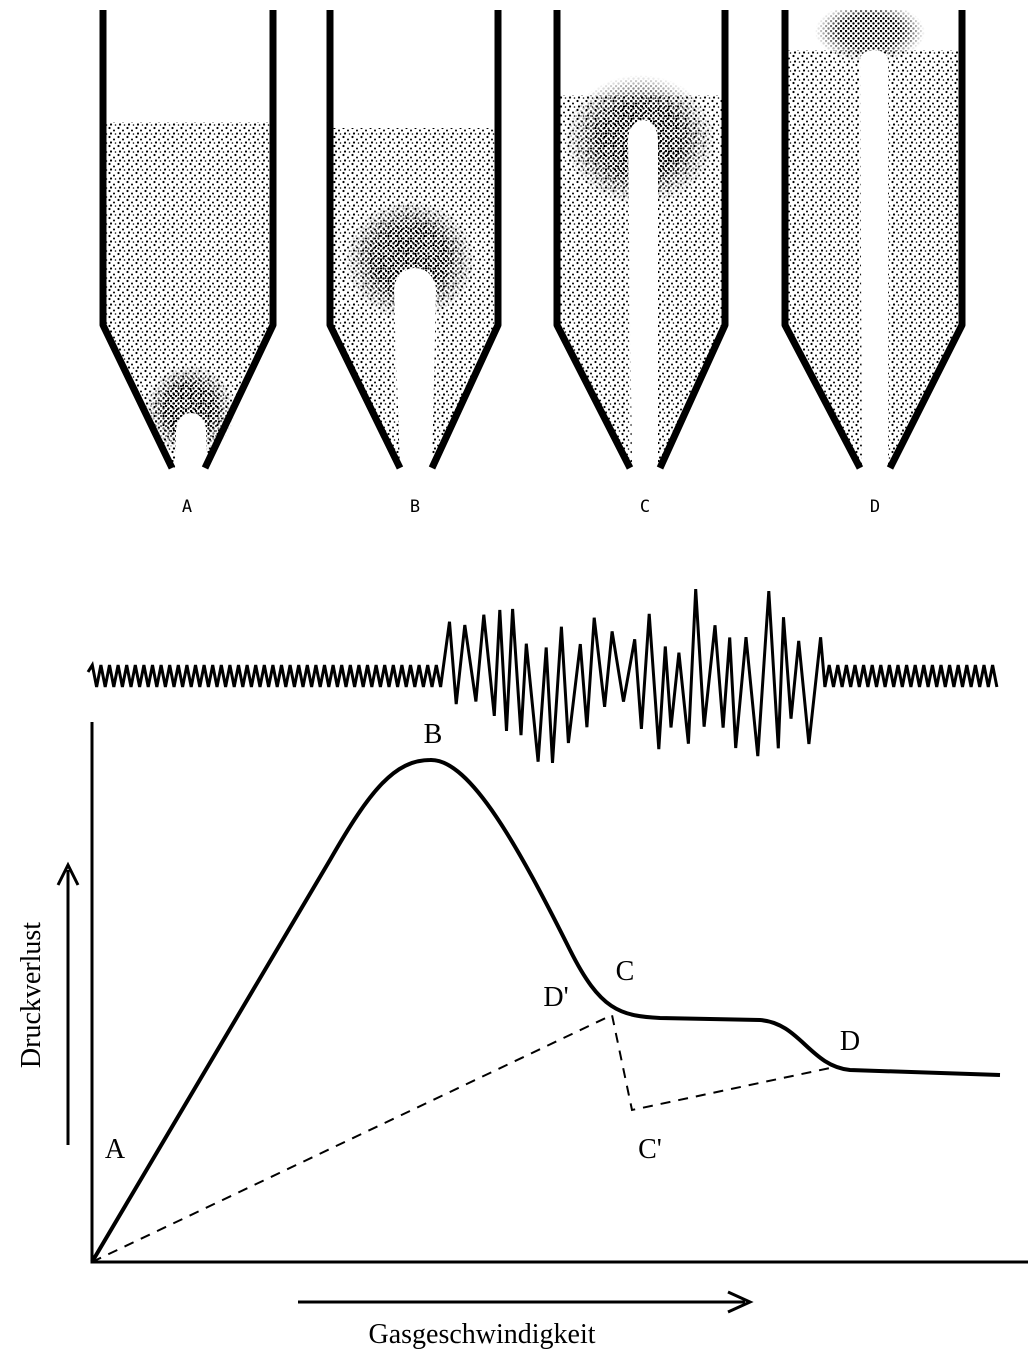 Image resolution: width=1028 pixels, height=1351 pixels. Describe the element at coordinates (187, 507) in the screenshot. I see `vessel-label: A` at that location.